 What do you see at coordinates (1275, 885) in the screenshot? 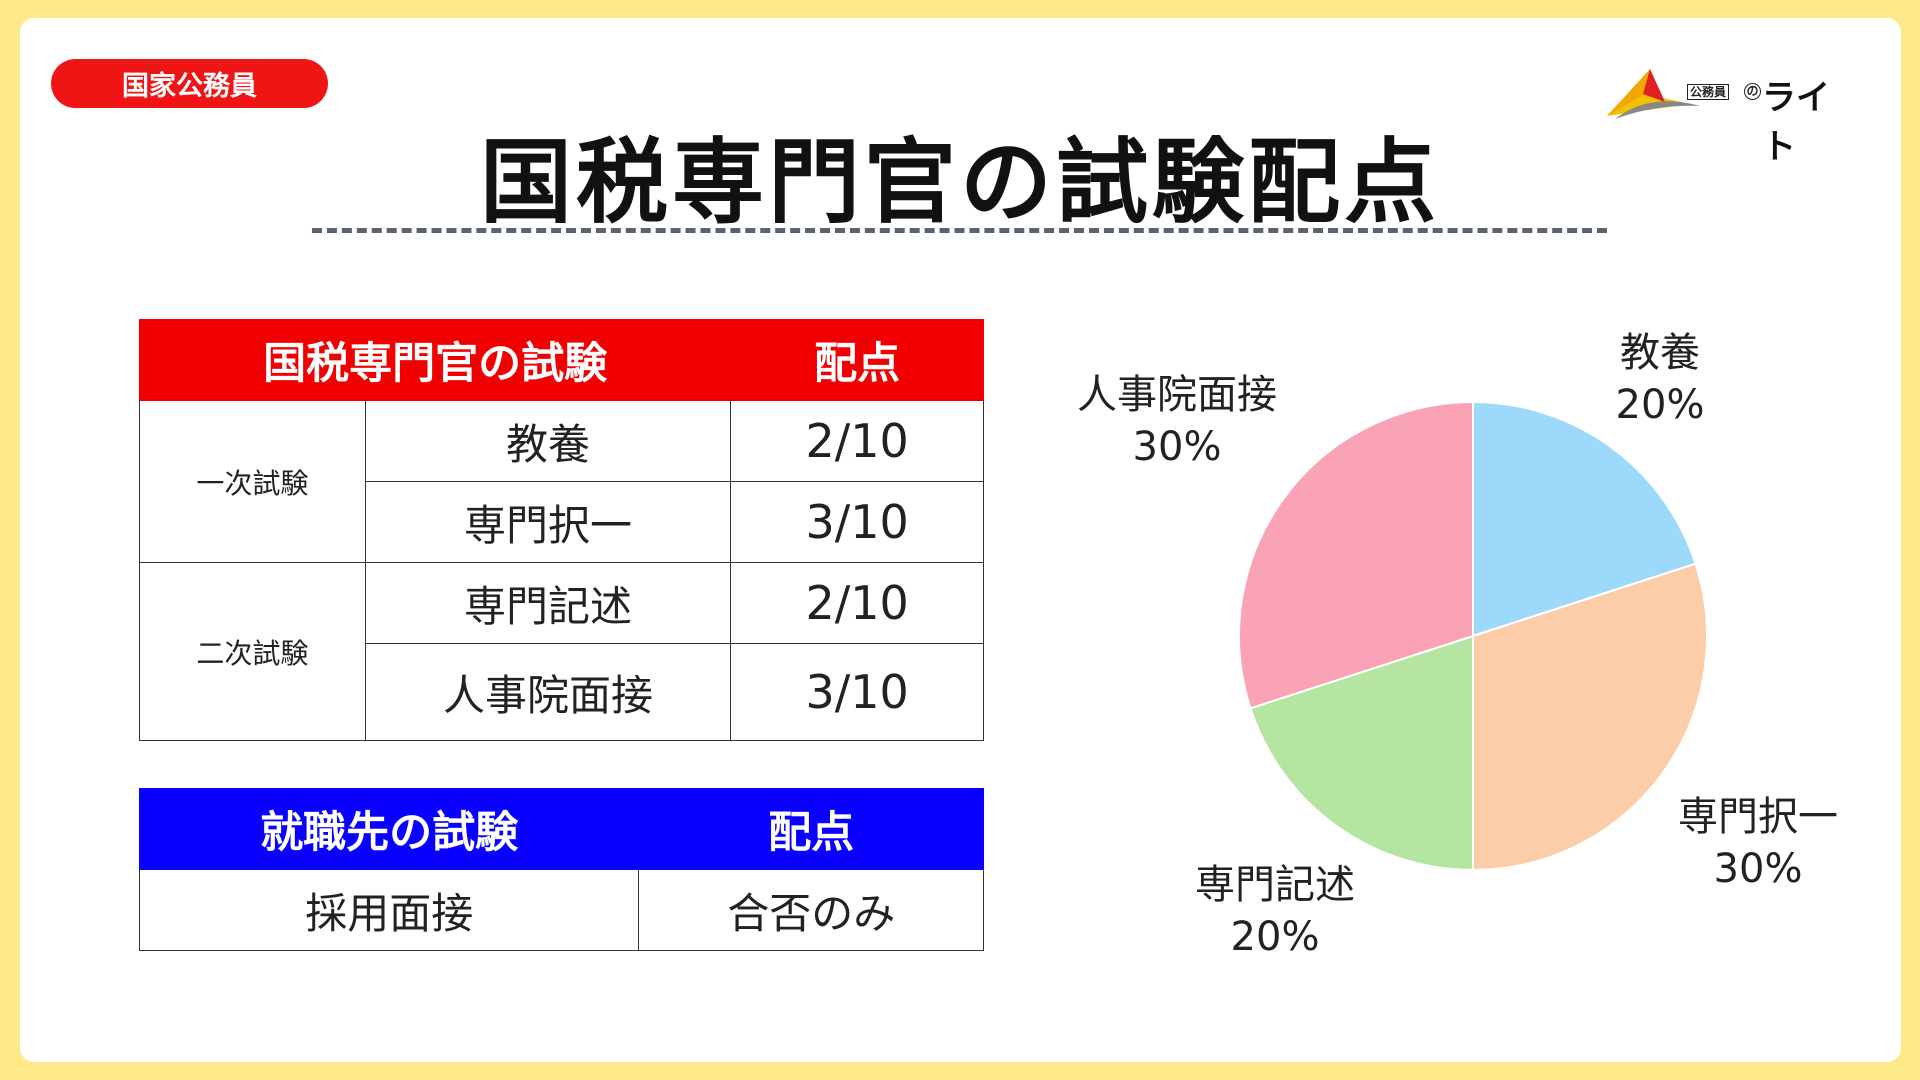
I see `pie-label-name: 専門記述` at bounding box center [1275, 885].